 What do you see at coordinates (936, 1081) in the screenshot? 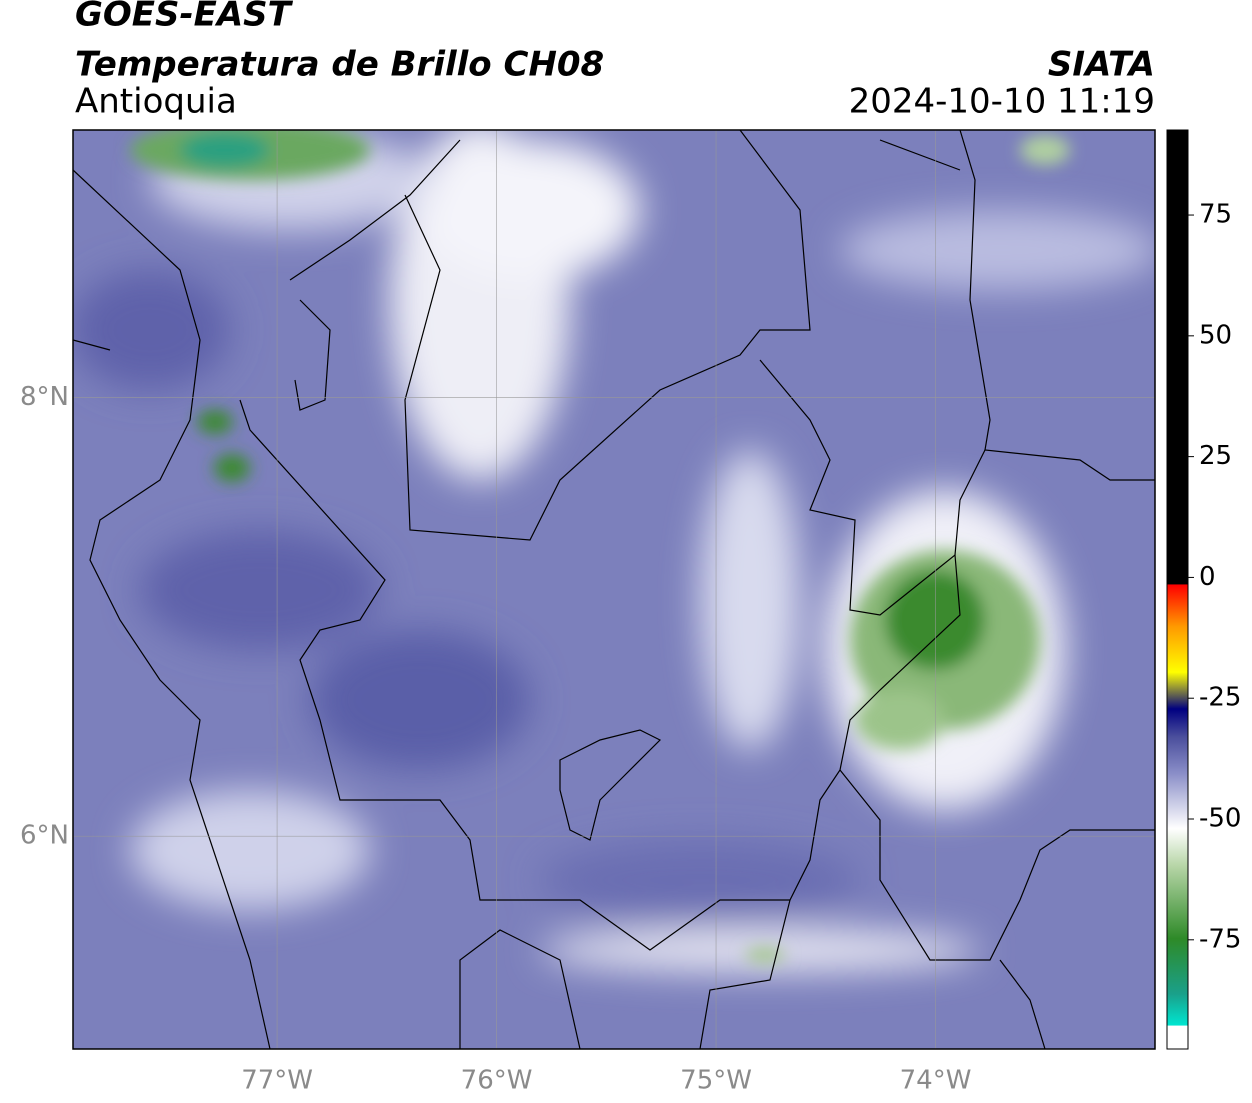
I see `x-tick-label: 74°W` at bounding box center [936, 1081].